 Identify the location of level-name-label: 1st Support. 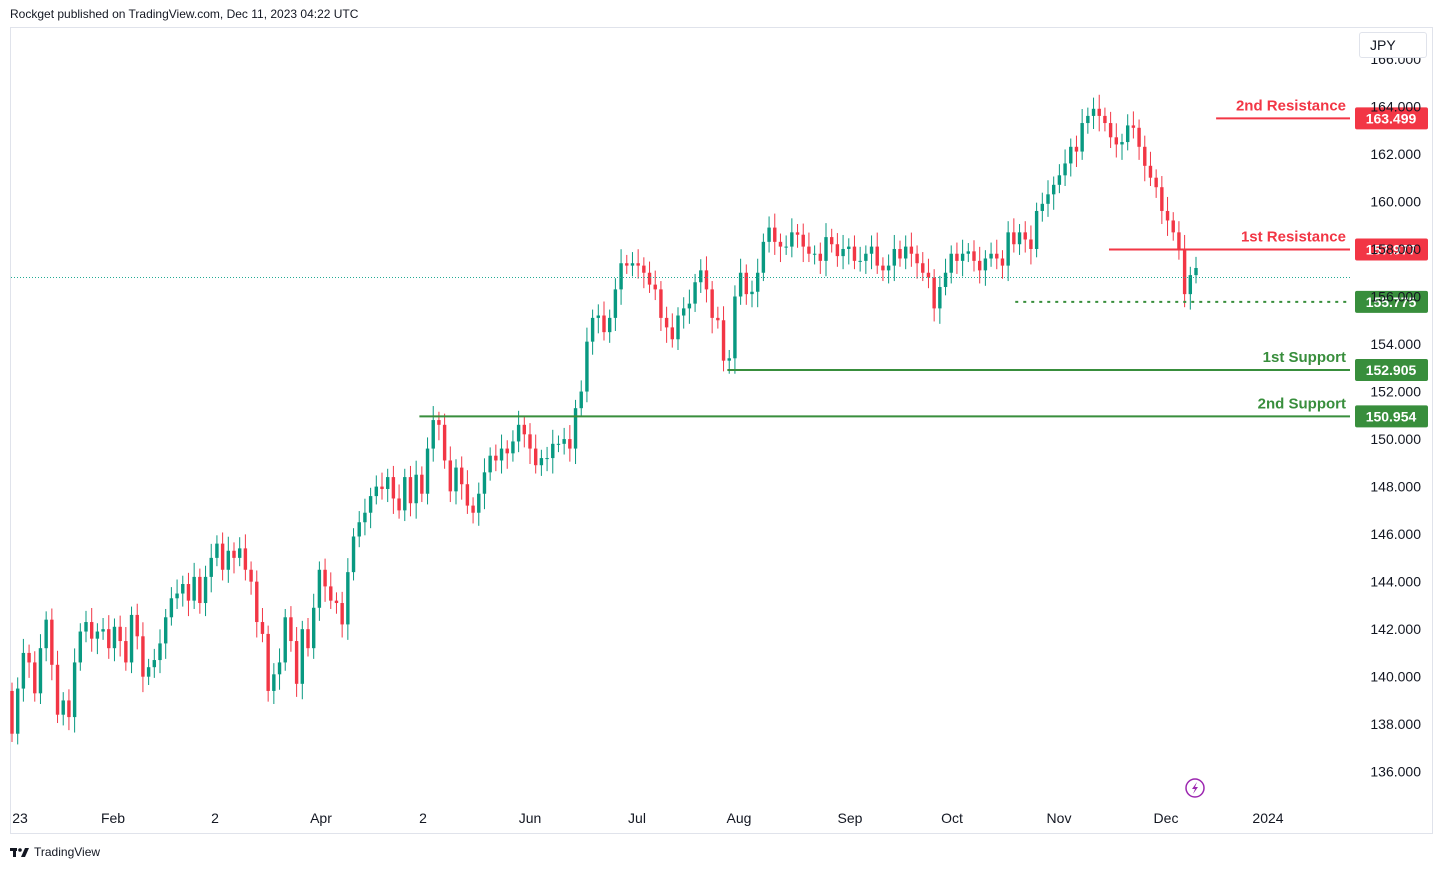
(1304, 357).